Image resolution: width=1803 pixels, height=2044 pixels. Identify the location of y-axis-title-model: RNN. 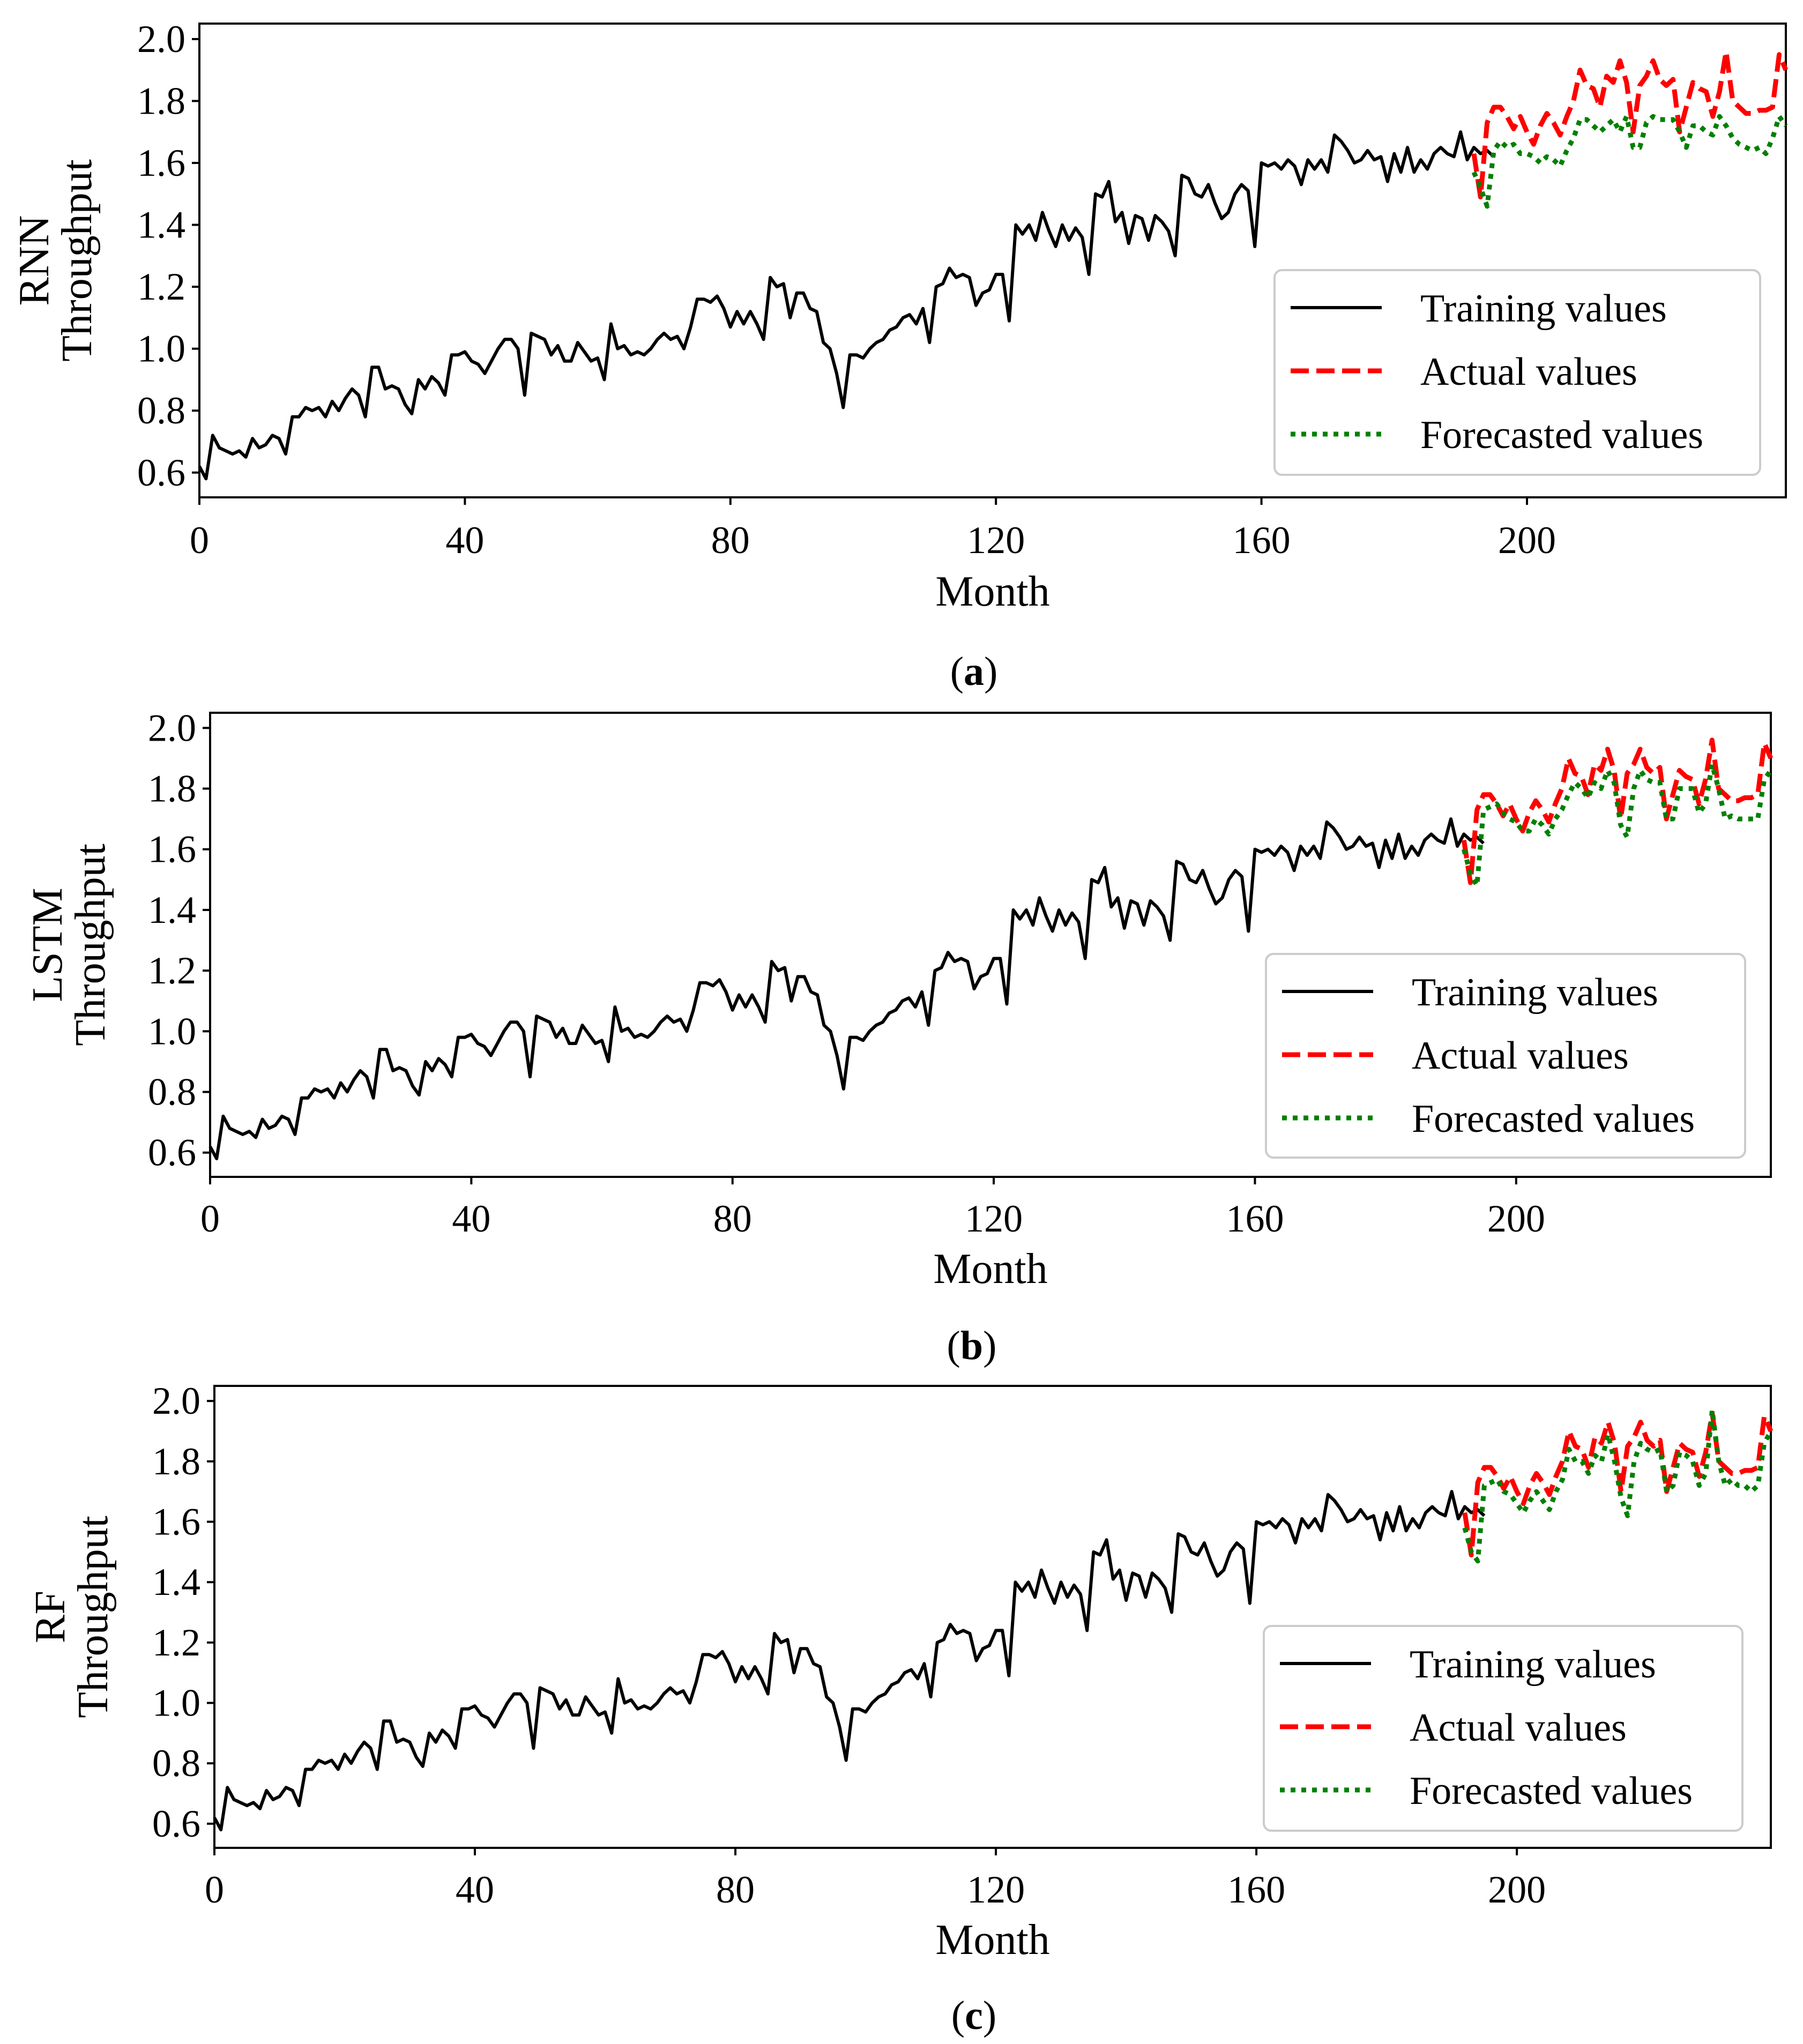
(34, 260).